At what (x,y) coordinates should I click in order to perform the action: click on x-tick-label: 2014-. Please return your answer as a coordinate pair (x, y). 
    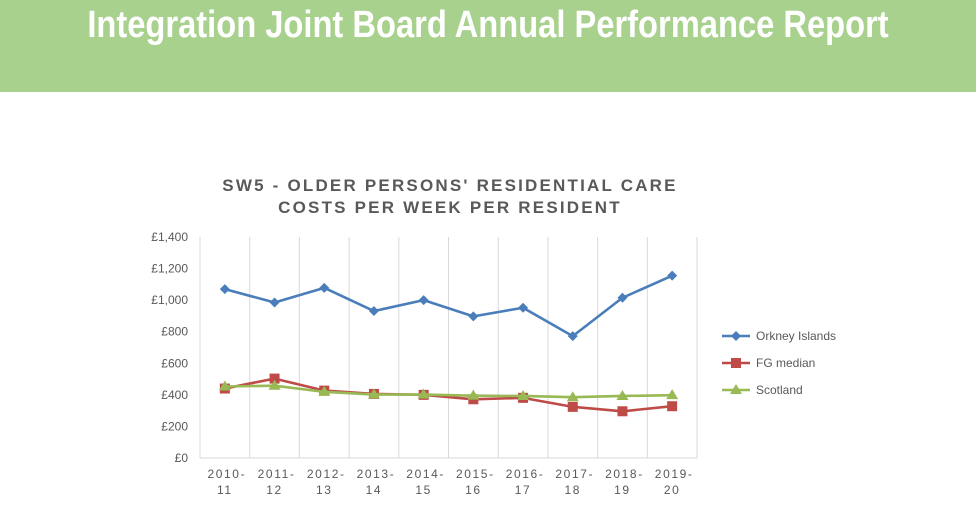
    Looking at the image, I should click on (425, 474).